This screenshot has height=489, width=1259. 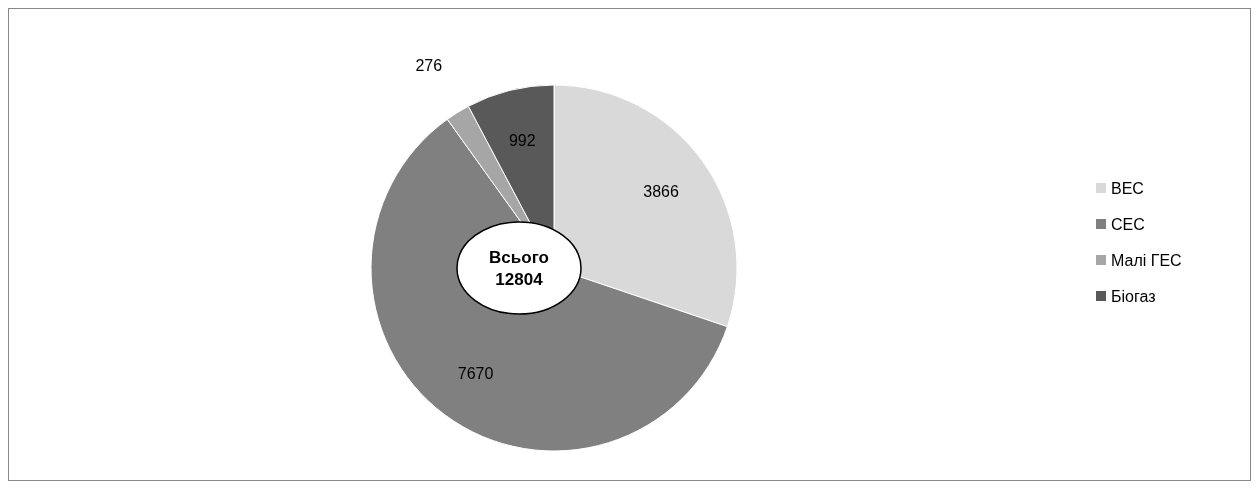 What do you see at coordinates (1146, 260) in the screenshot?
I see `legend-label: Малі ГЕС` at bounding box center [1146, 260].